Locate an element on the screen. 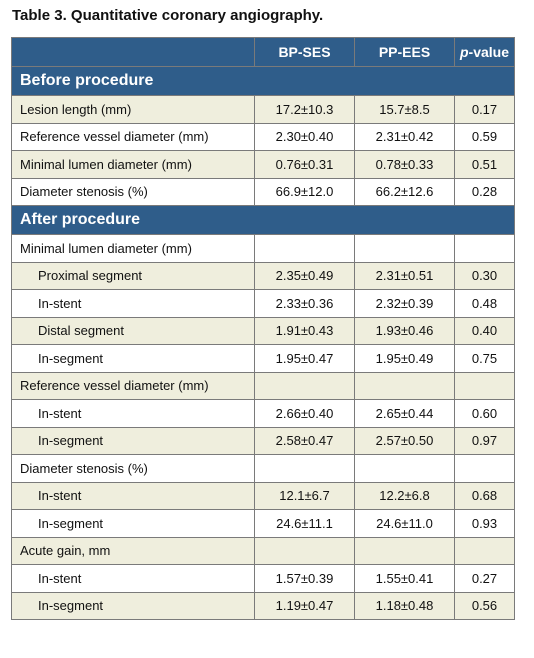  p-value: 0.27 is located at coordinates (484, 578).